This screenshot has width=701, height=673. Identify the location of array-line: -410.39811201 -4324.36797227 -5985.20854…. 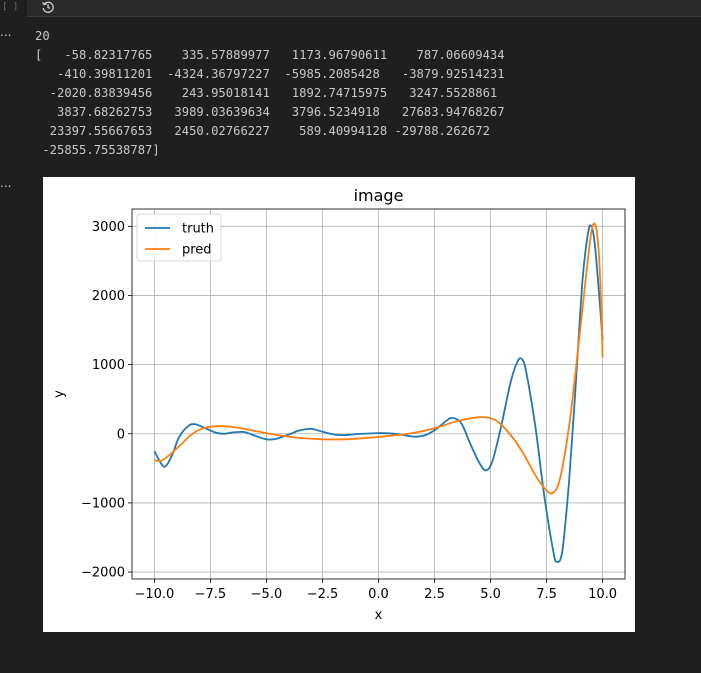
(270, 74).